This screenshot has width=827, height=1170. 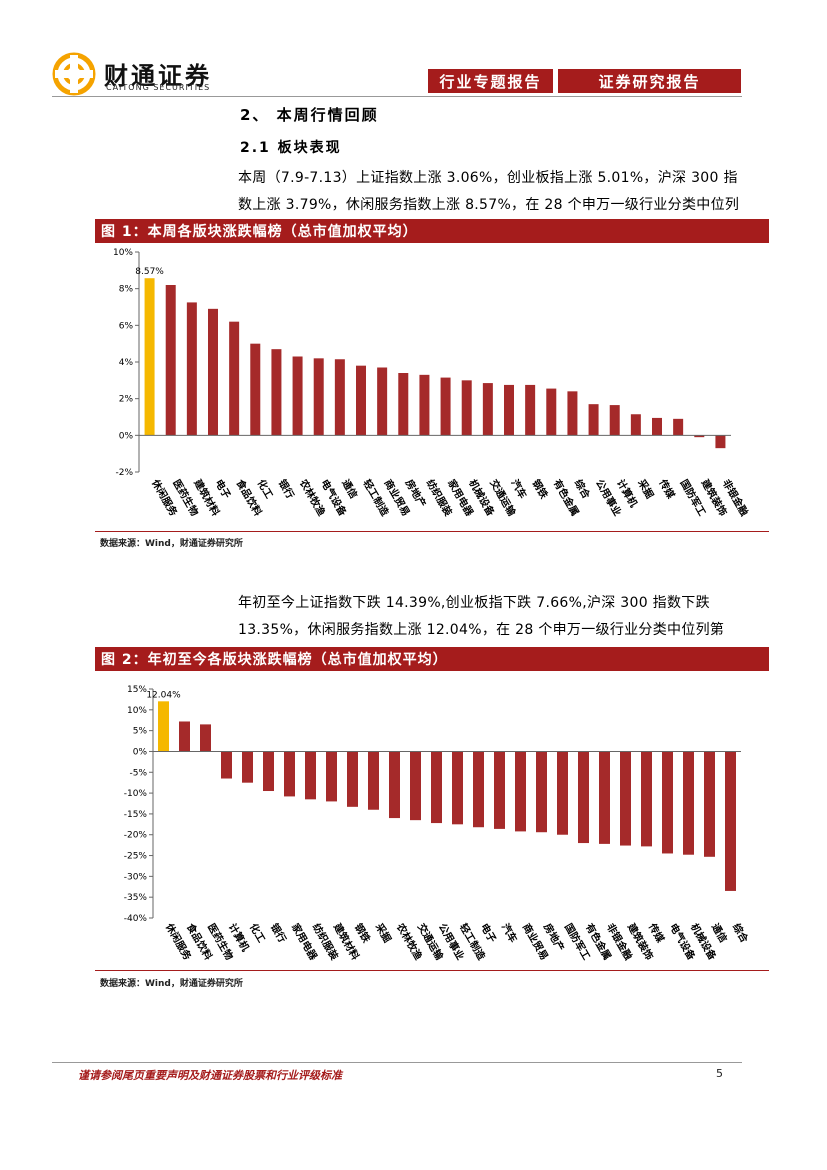 I want to click on y-tick-label: -20%, so click(x=136, y=836).